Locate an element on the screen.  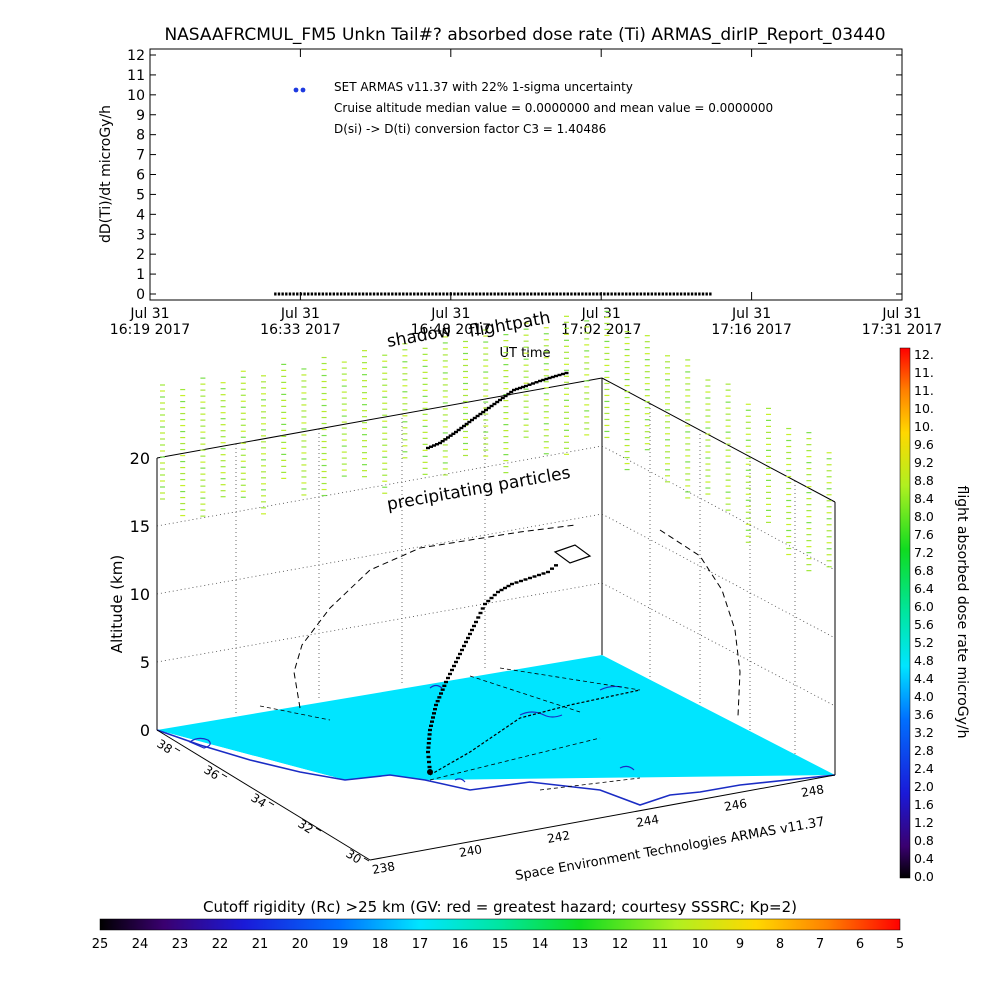
x-tick-label: 17:16 2017 is located at coordinates (751, 330).